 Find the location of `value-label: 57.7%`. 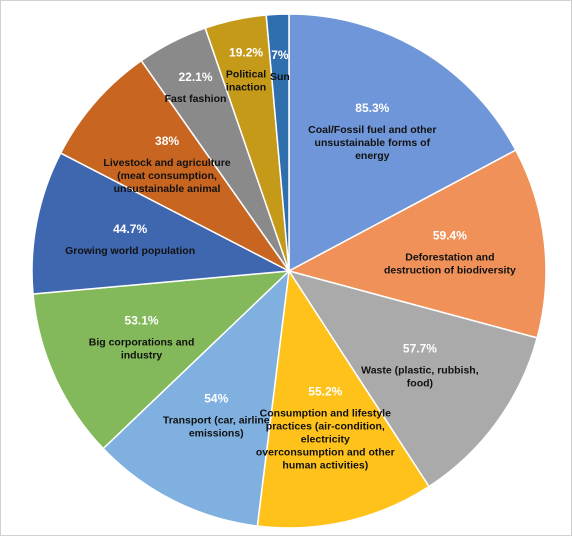

value-label: 57.7% is located at coordinates (419, 348).